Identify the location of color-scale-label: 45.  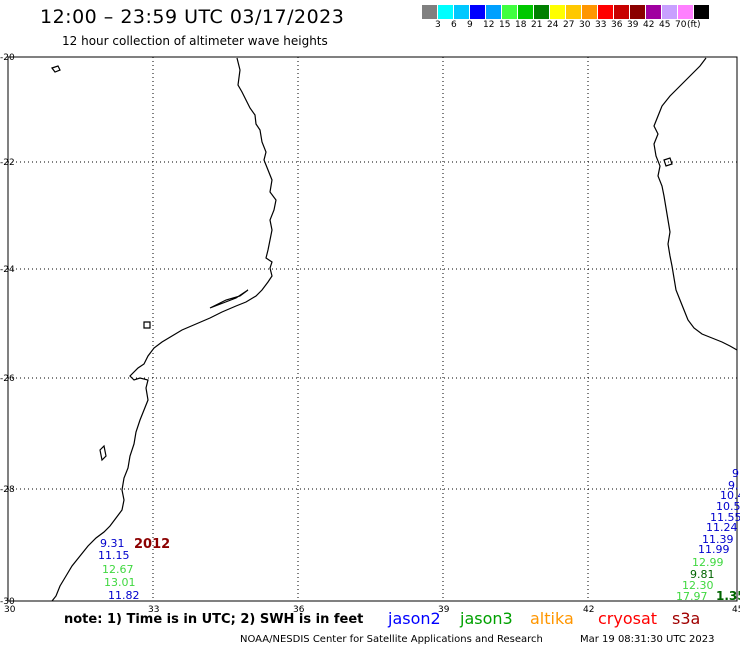
(665, 25).